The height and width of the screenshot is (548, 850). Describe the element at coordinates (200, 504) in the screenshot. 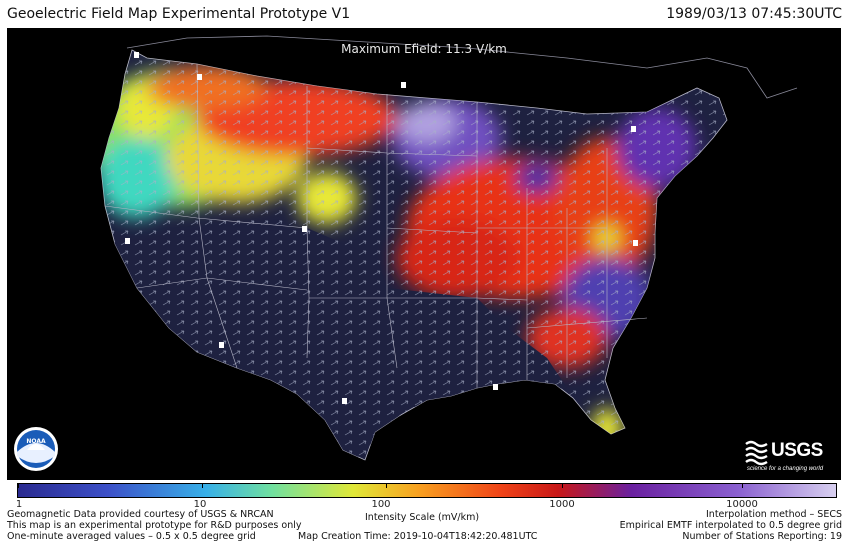

I see `colorbar-tick-label: 10` at that location.